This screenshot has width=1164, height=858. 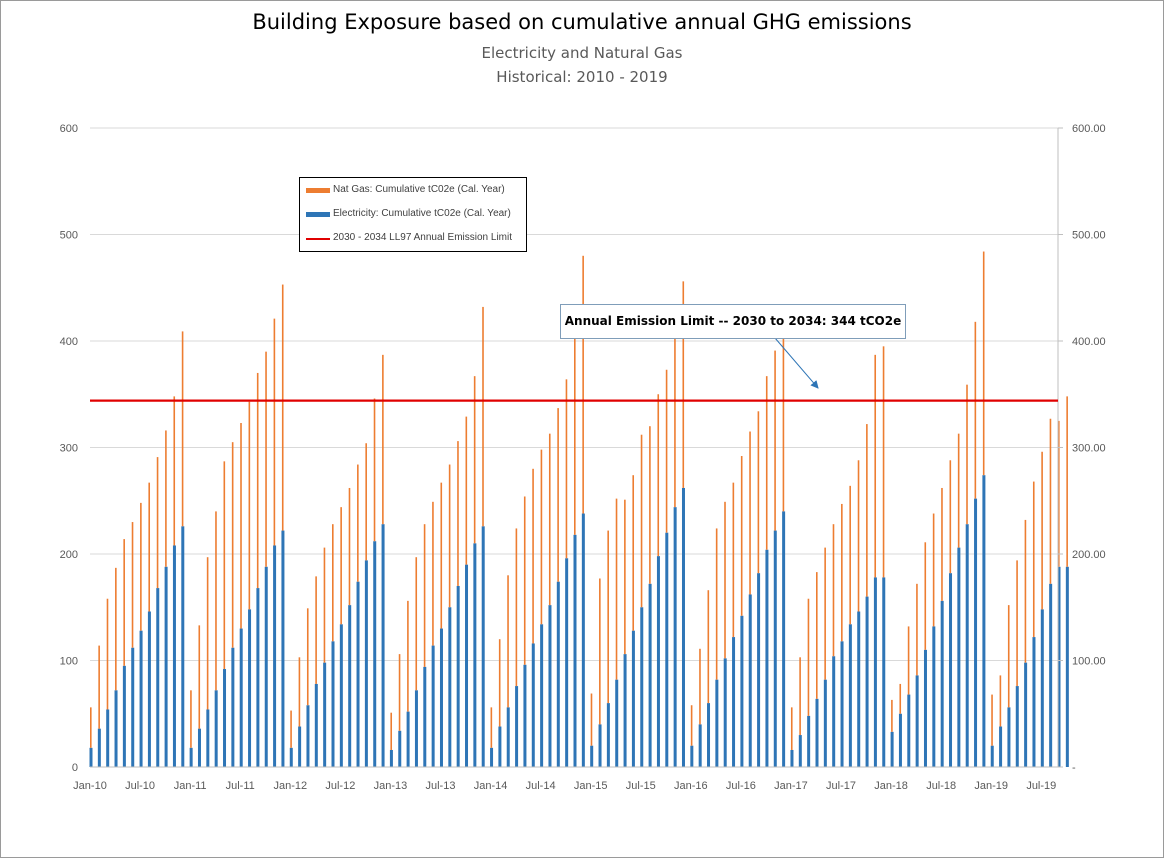 What do you see at coordinates (541, 786) in the screenshot?
I see `x-tick-label: Jul-14` at bounding box center [541, 786].